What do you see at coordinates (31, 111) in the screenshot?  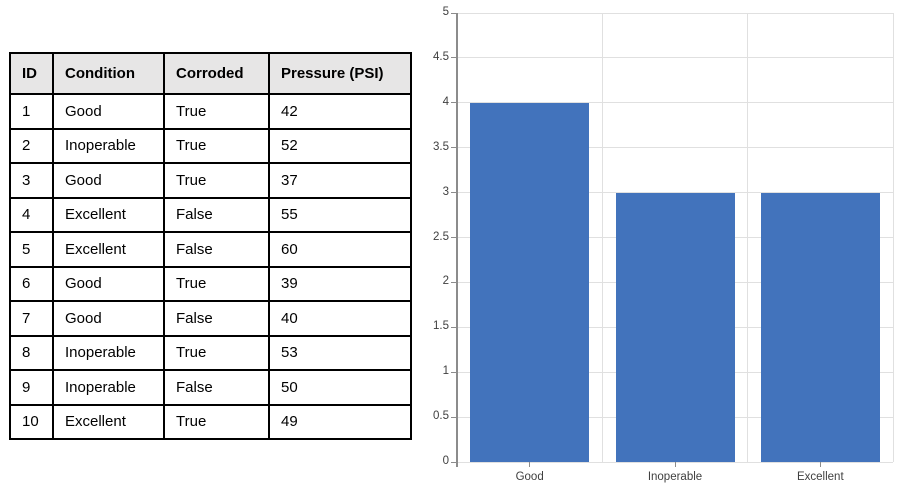 I see `cell-id: 1` at bounding box center [31, 111].